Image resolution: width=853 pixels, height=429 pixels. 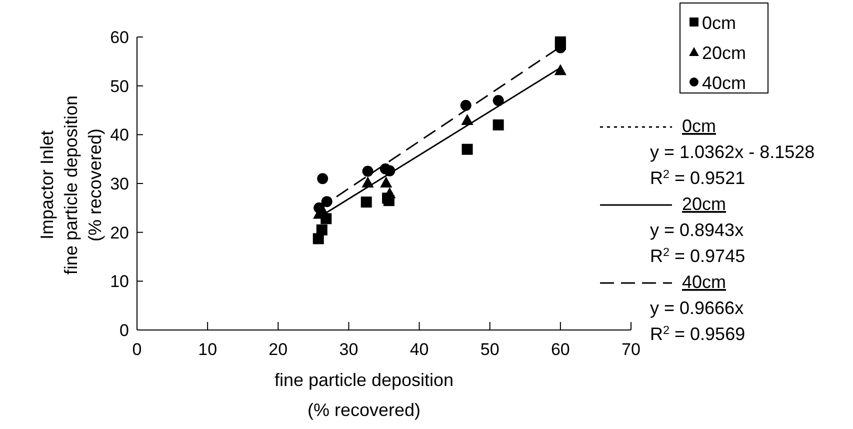 I want to click on y-axis-title: Impactor Inlet fine particle deposition (% recovered), so click(x=71, y=185).